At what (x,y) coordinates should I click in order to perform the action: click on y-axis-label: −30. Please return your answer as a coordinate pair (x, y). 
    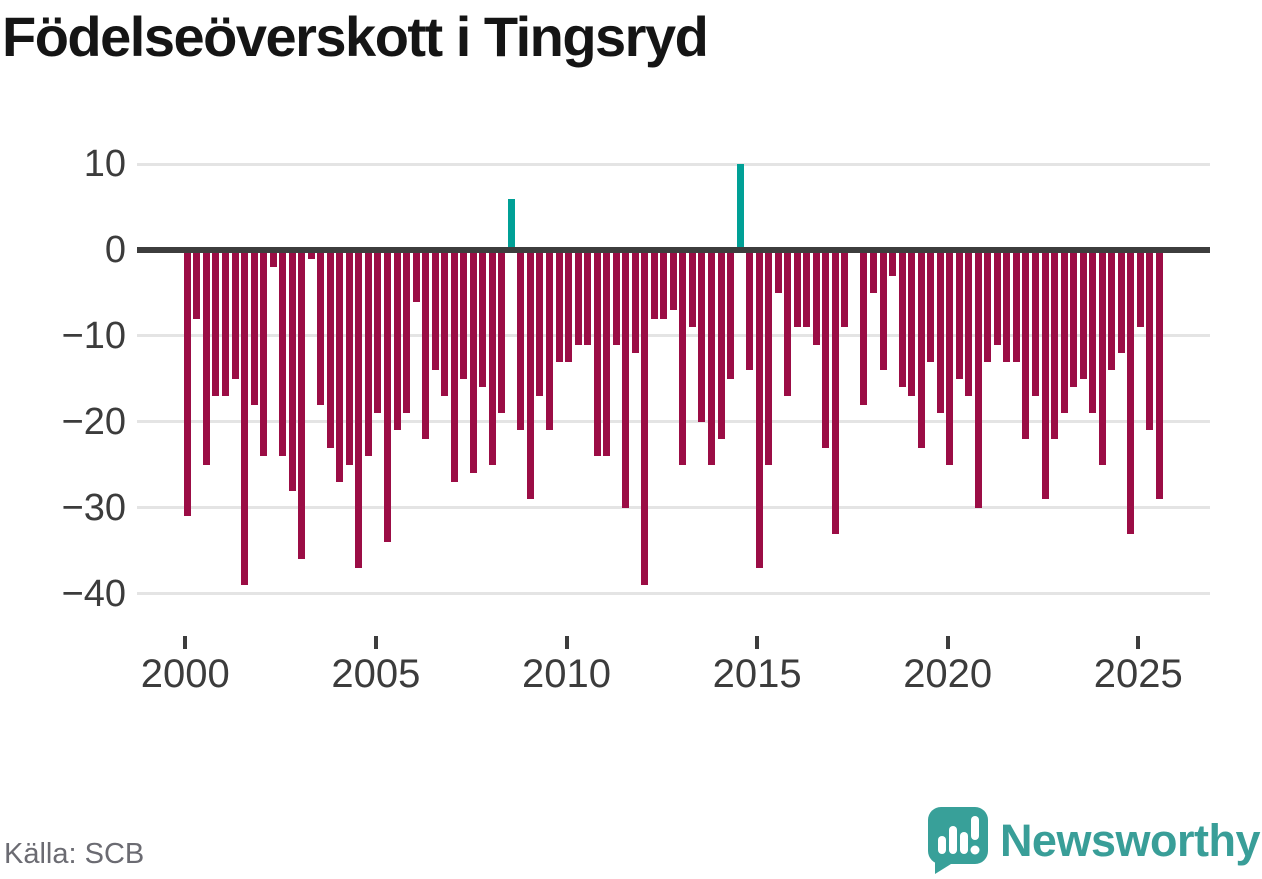
    Looking at the image, I should click on (93, 507).